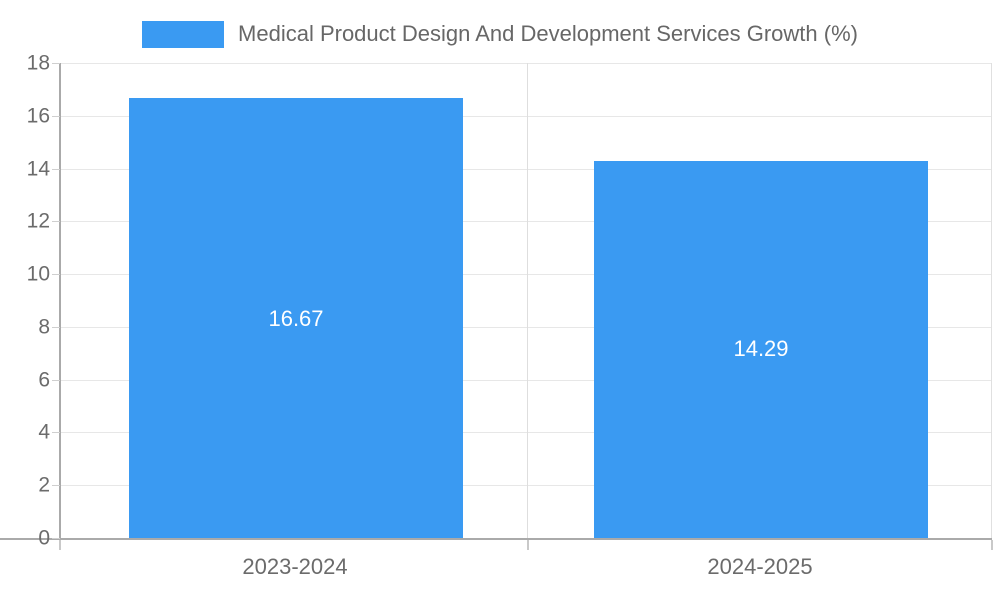  Describe the element at coordinates (38, 63) in the screenshot. I see `y-axis-label-18: 18` at that location.